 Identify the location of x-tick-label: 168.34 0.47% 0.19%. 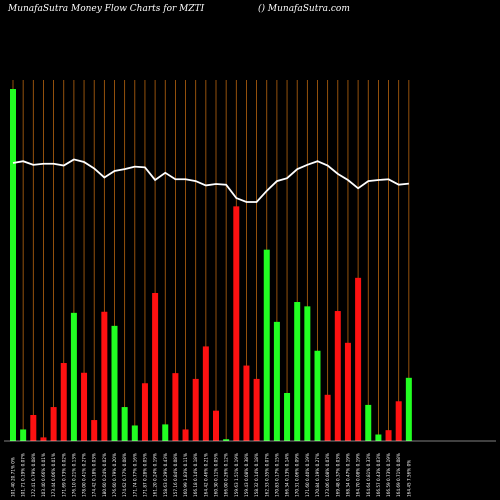
(347, 475).